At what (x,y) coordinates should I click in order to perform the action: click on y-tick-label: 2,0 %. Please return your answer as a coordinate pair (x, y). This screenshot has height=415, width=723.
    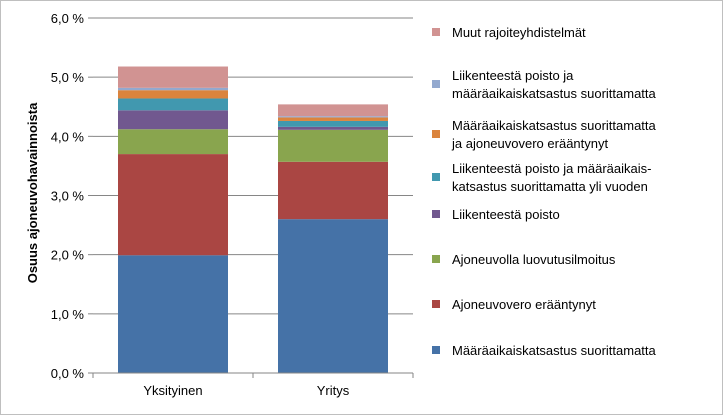
    Looking at the image, I should click on (68, 255).